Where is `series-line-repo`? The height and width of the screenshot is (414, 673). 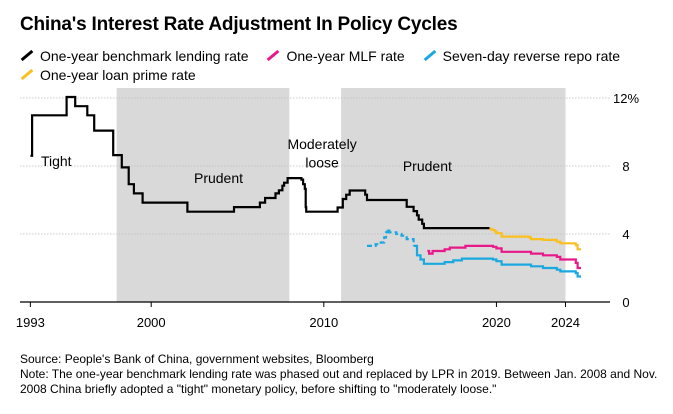
series-line-repo is located at coordinates (497, 261).